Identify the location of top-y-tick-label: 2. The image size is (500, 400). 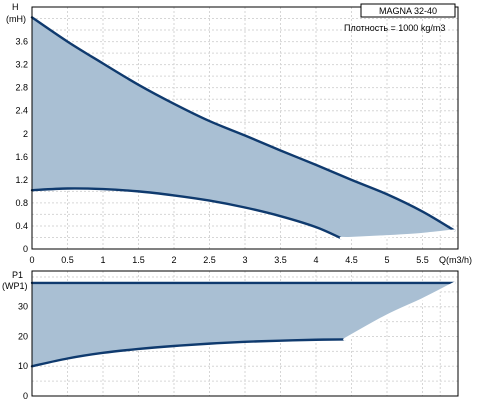
(25, 134).